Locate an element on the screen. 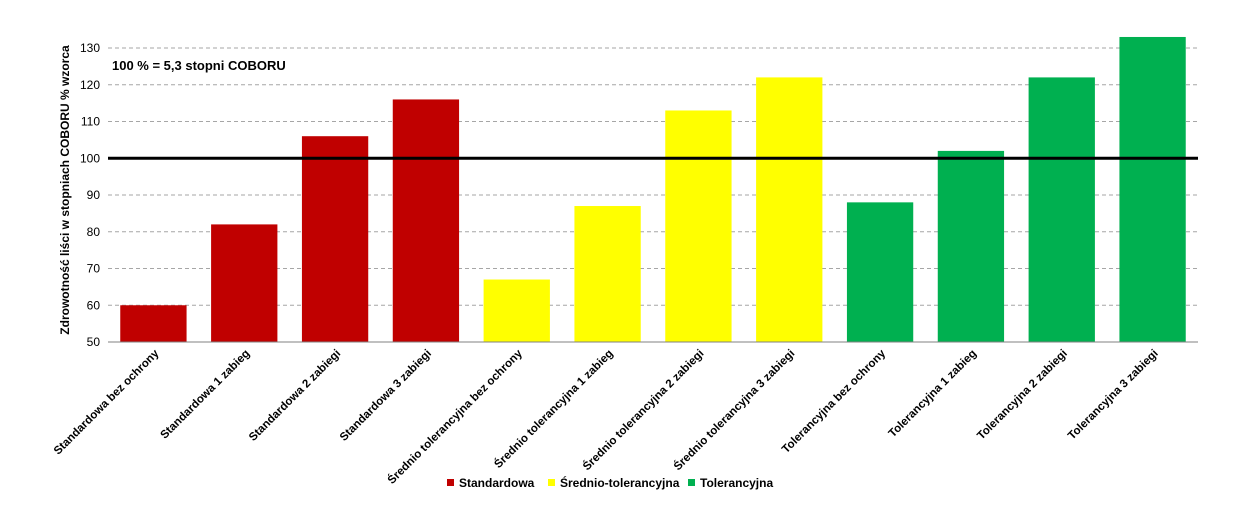 This screenshot has height=507, width=1236. x-tick-label: Tolerancyjna 3 zabiegi is located at coordinates (1113, 395).